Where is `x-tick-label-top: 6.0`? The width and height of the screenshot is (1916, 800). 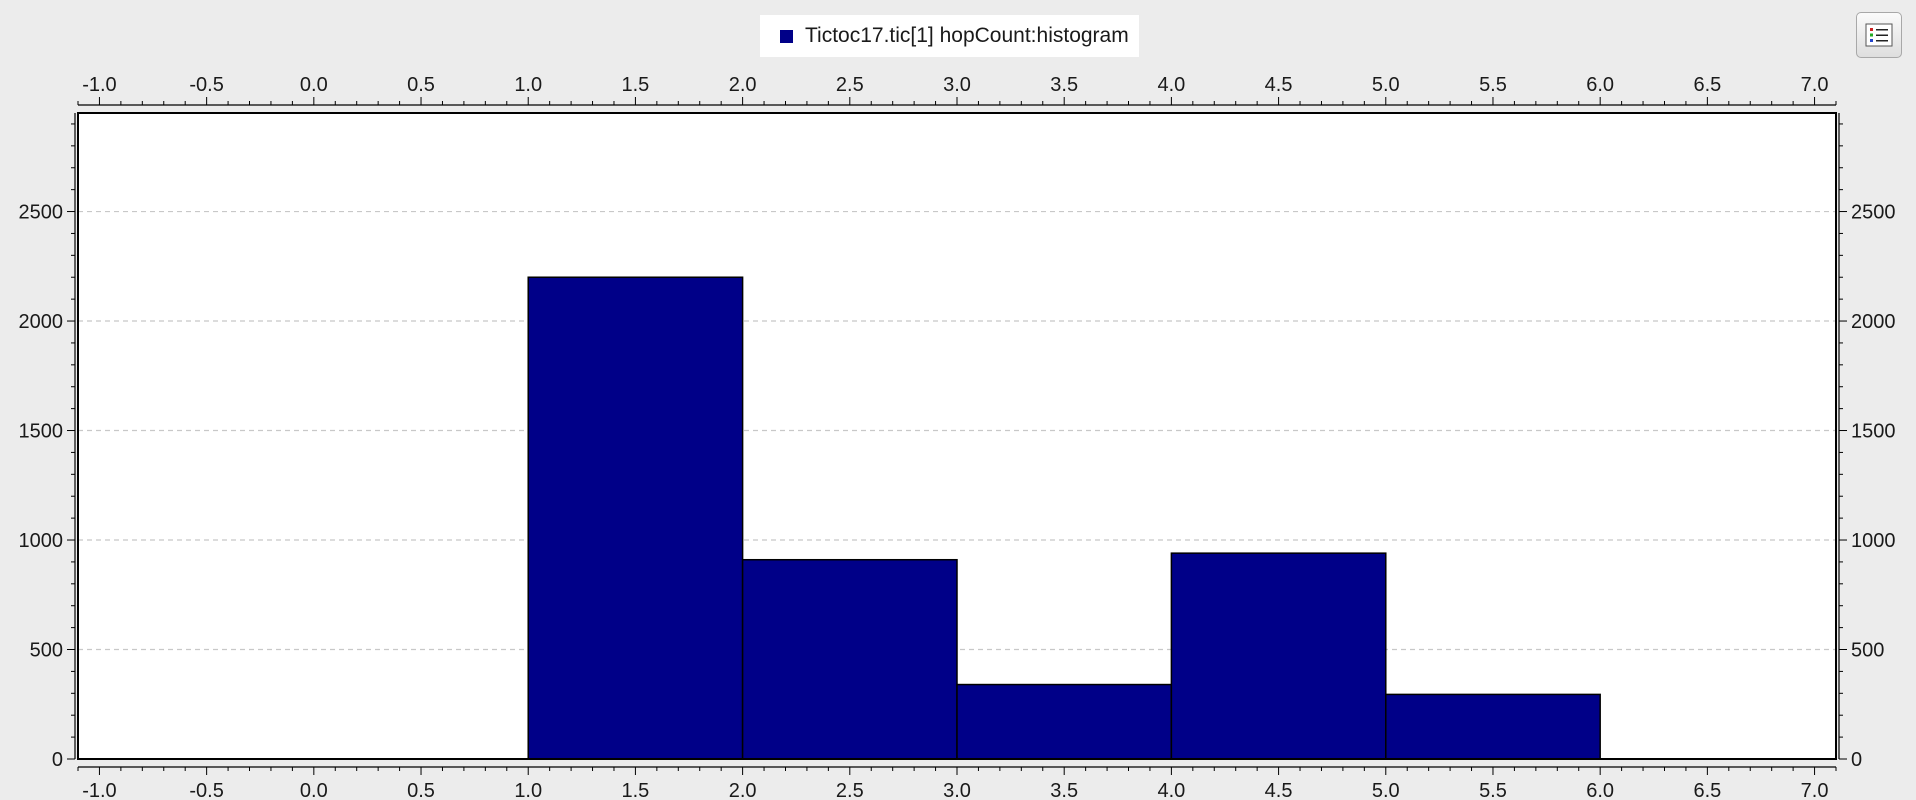 x-tick-label-top: 6.0 is located at coordinates (1600, 85).